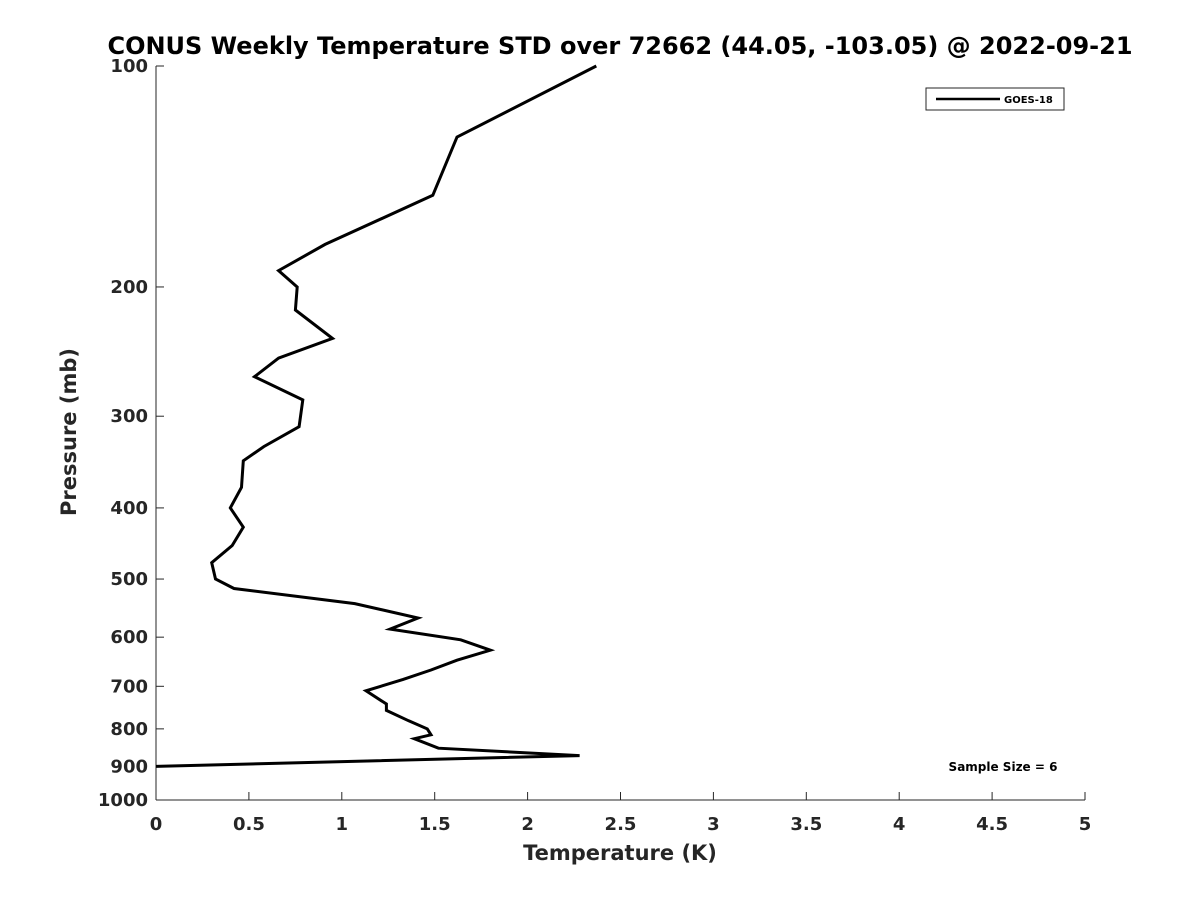 The image size is (1200, 900). I want to click on x-tick-label: 5, so click(1085, 824).